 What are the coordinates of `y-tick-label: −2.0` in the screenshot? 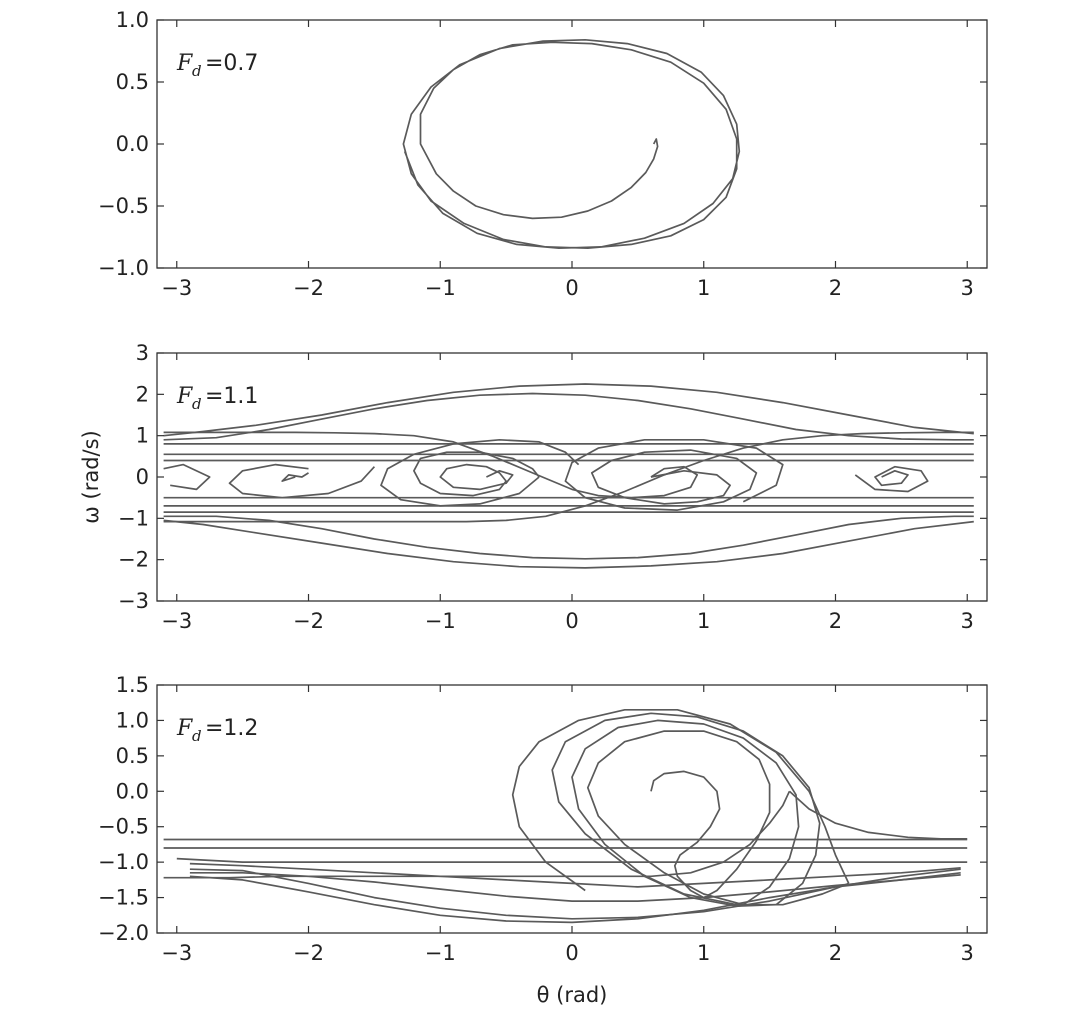 It's located at (123, 933).